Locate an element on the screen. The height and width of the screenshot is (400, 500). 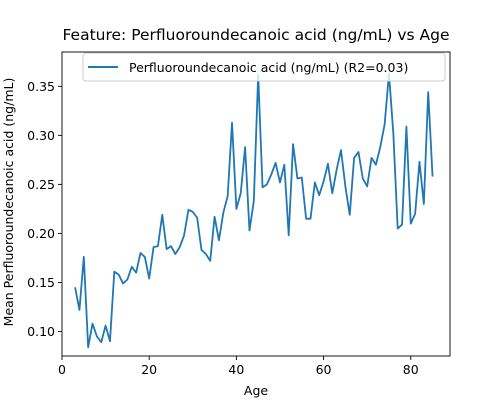
x-tick-label: 60 is located at coordinates (324, 369).